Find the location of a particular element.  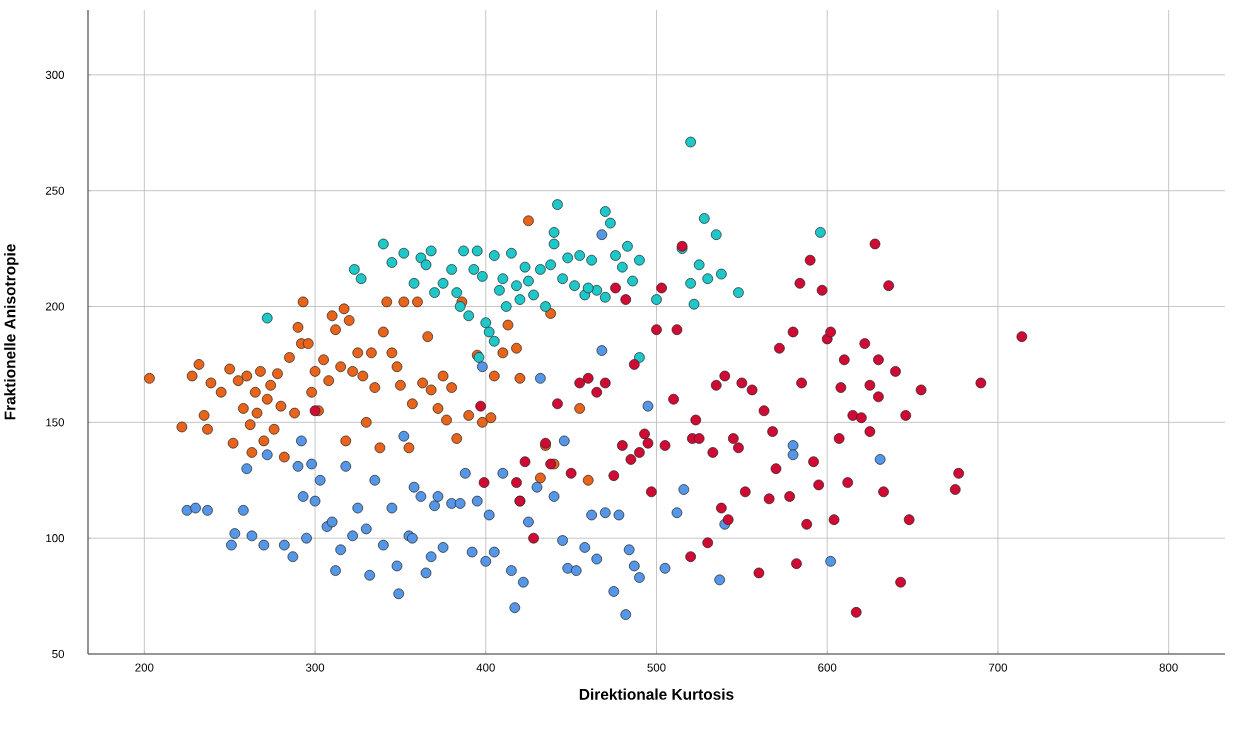

x-tick-label: 400 is located at coordinates (485, 667).